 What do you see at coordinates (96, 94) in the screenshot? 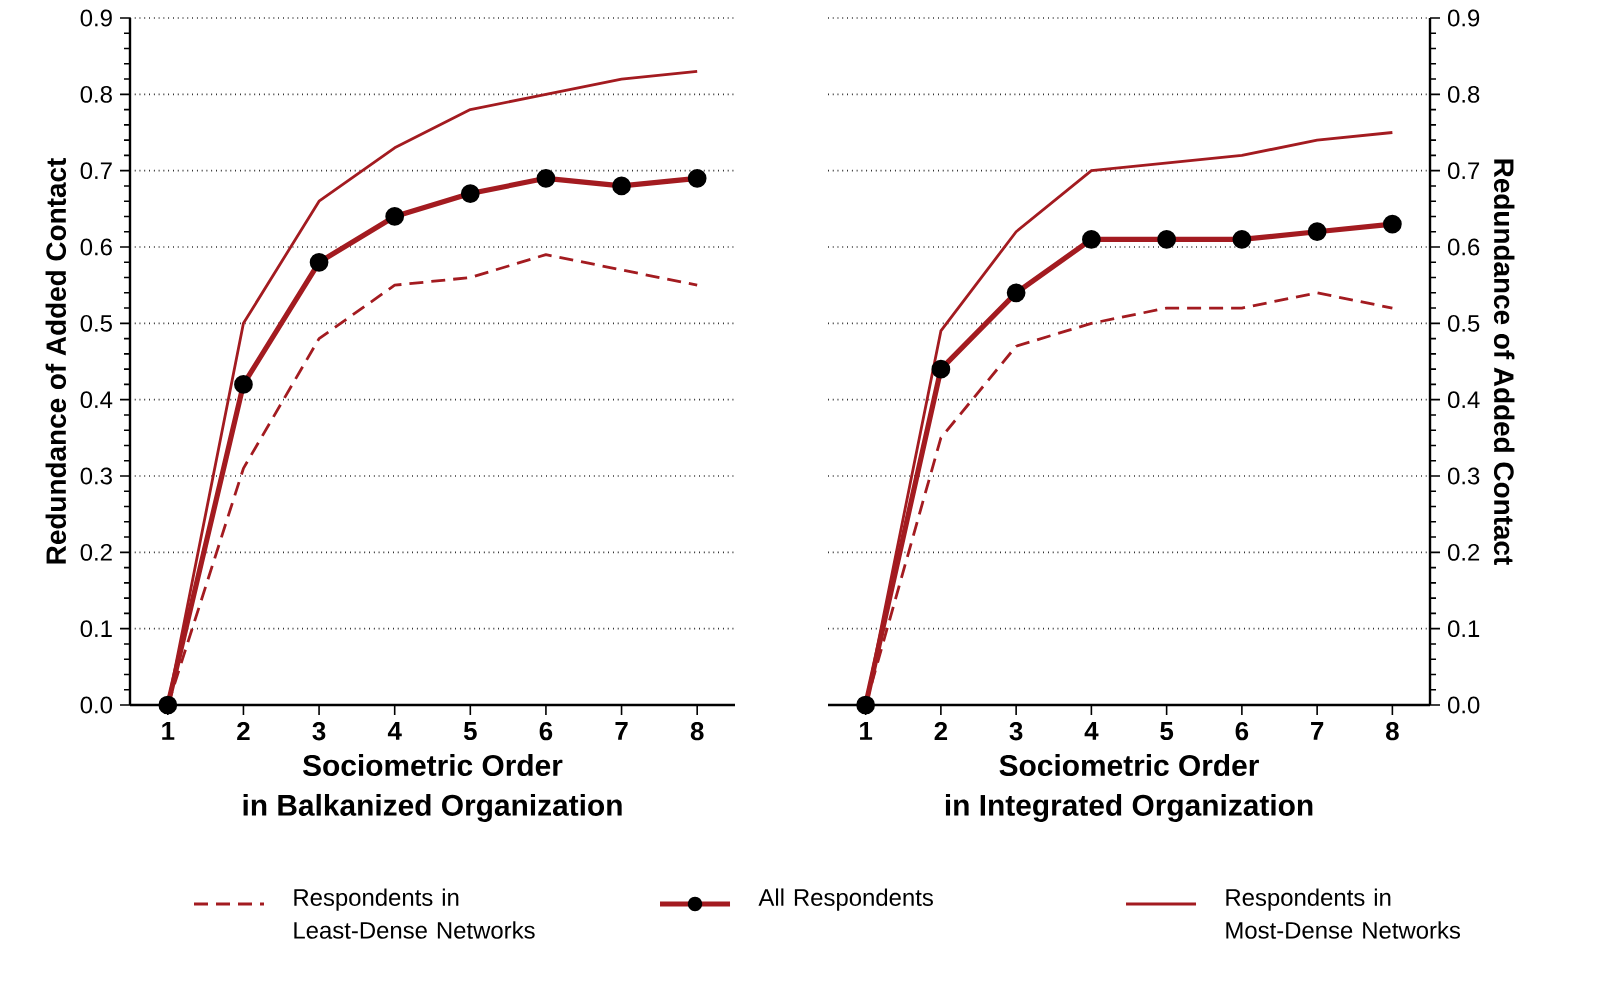
I see `y-tick-label: 0.8` at bounding box center [96, 94].